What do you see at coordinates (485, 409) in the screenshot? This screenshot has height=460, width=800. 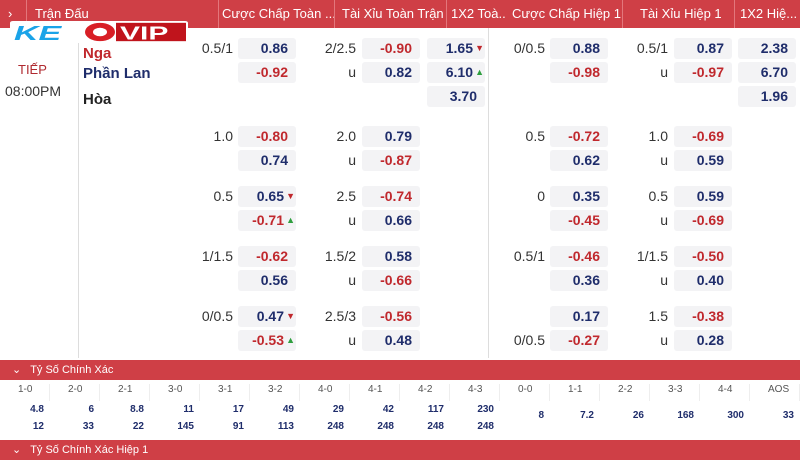 I see `score-odds: 230` at bounding box center [485, 409].